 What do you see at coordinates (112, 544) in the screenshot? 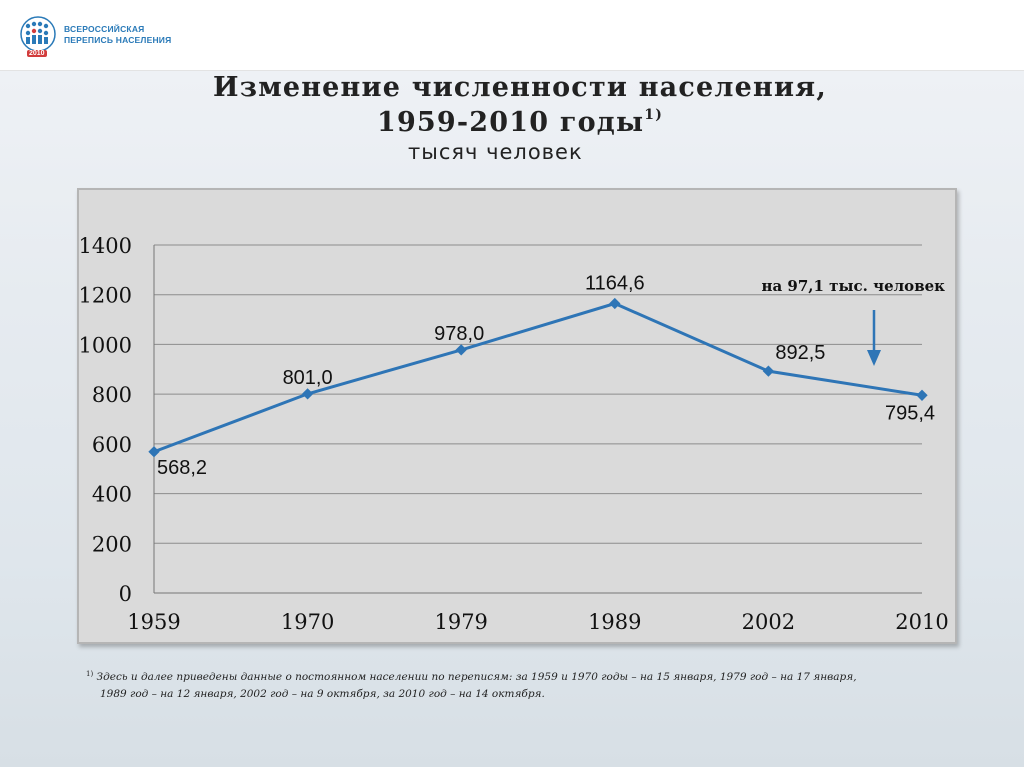
I see `y-tick-label: 200` at bounding box center [112, 544].